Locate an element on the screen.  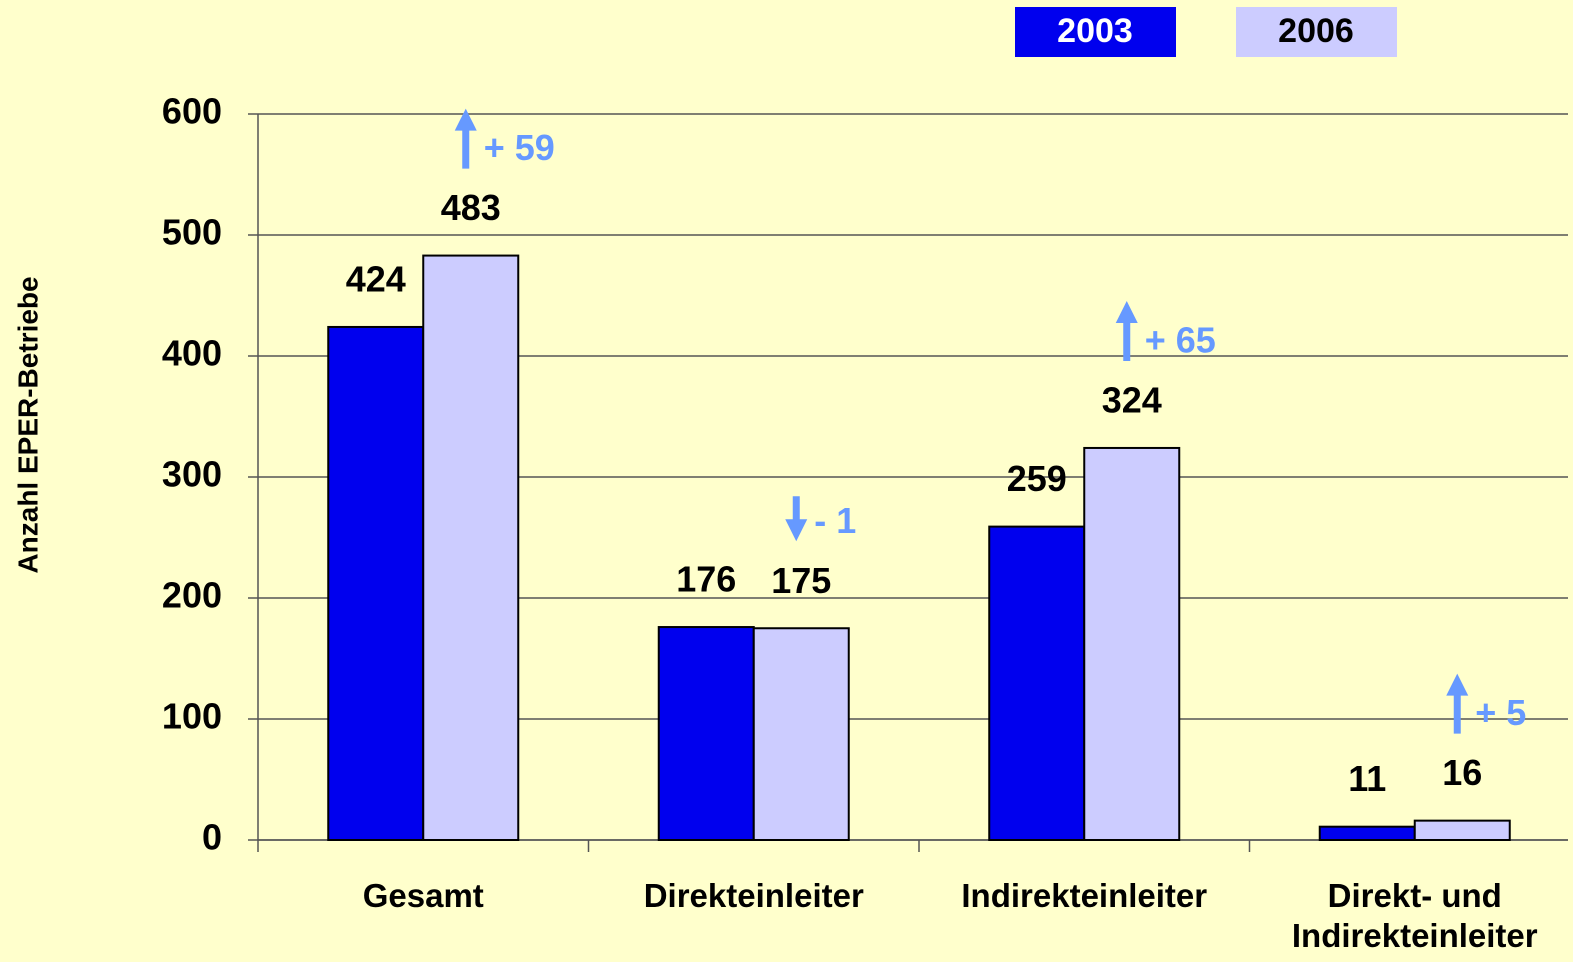
annotation: - 1 is located at coordinates (835, 520).